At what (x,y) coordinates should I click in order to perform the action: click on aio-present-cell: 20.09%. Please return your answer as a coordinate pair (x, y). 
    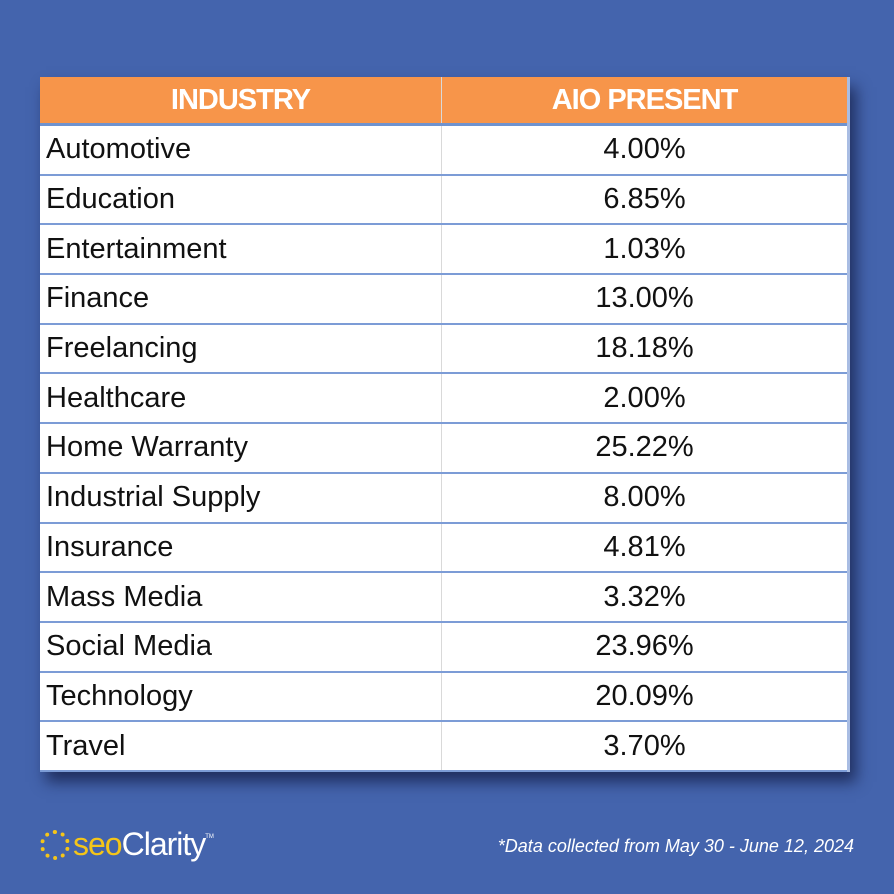
    Looking at the image, I should click on (644, 695).